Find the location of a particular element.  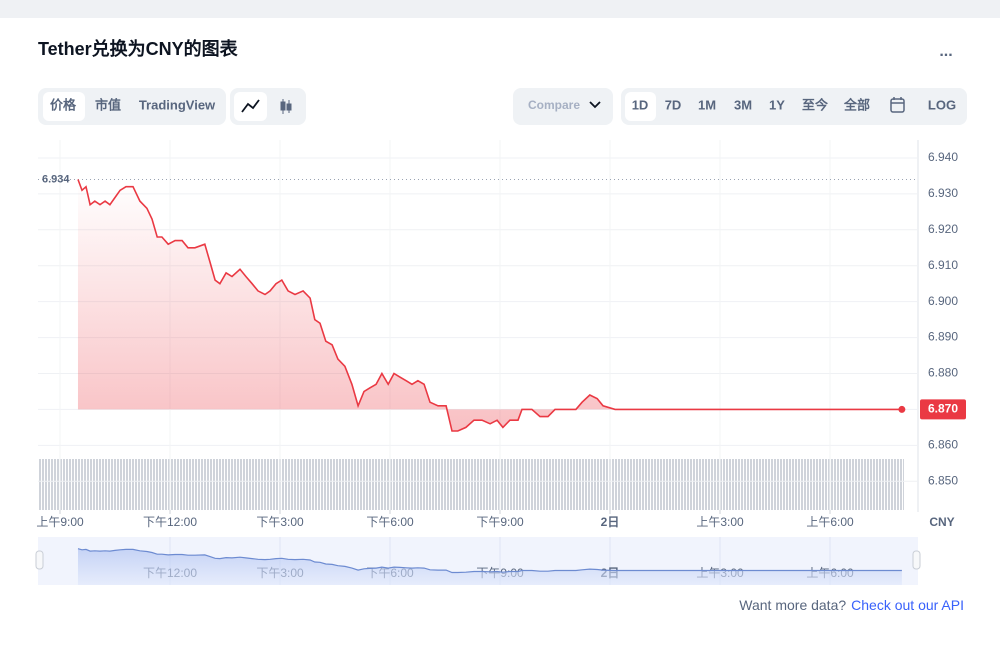

y-tick-label: 6.920 is located at coordinates (943, 229).